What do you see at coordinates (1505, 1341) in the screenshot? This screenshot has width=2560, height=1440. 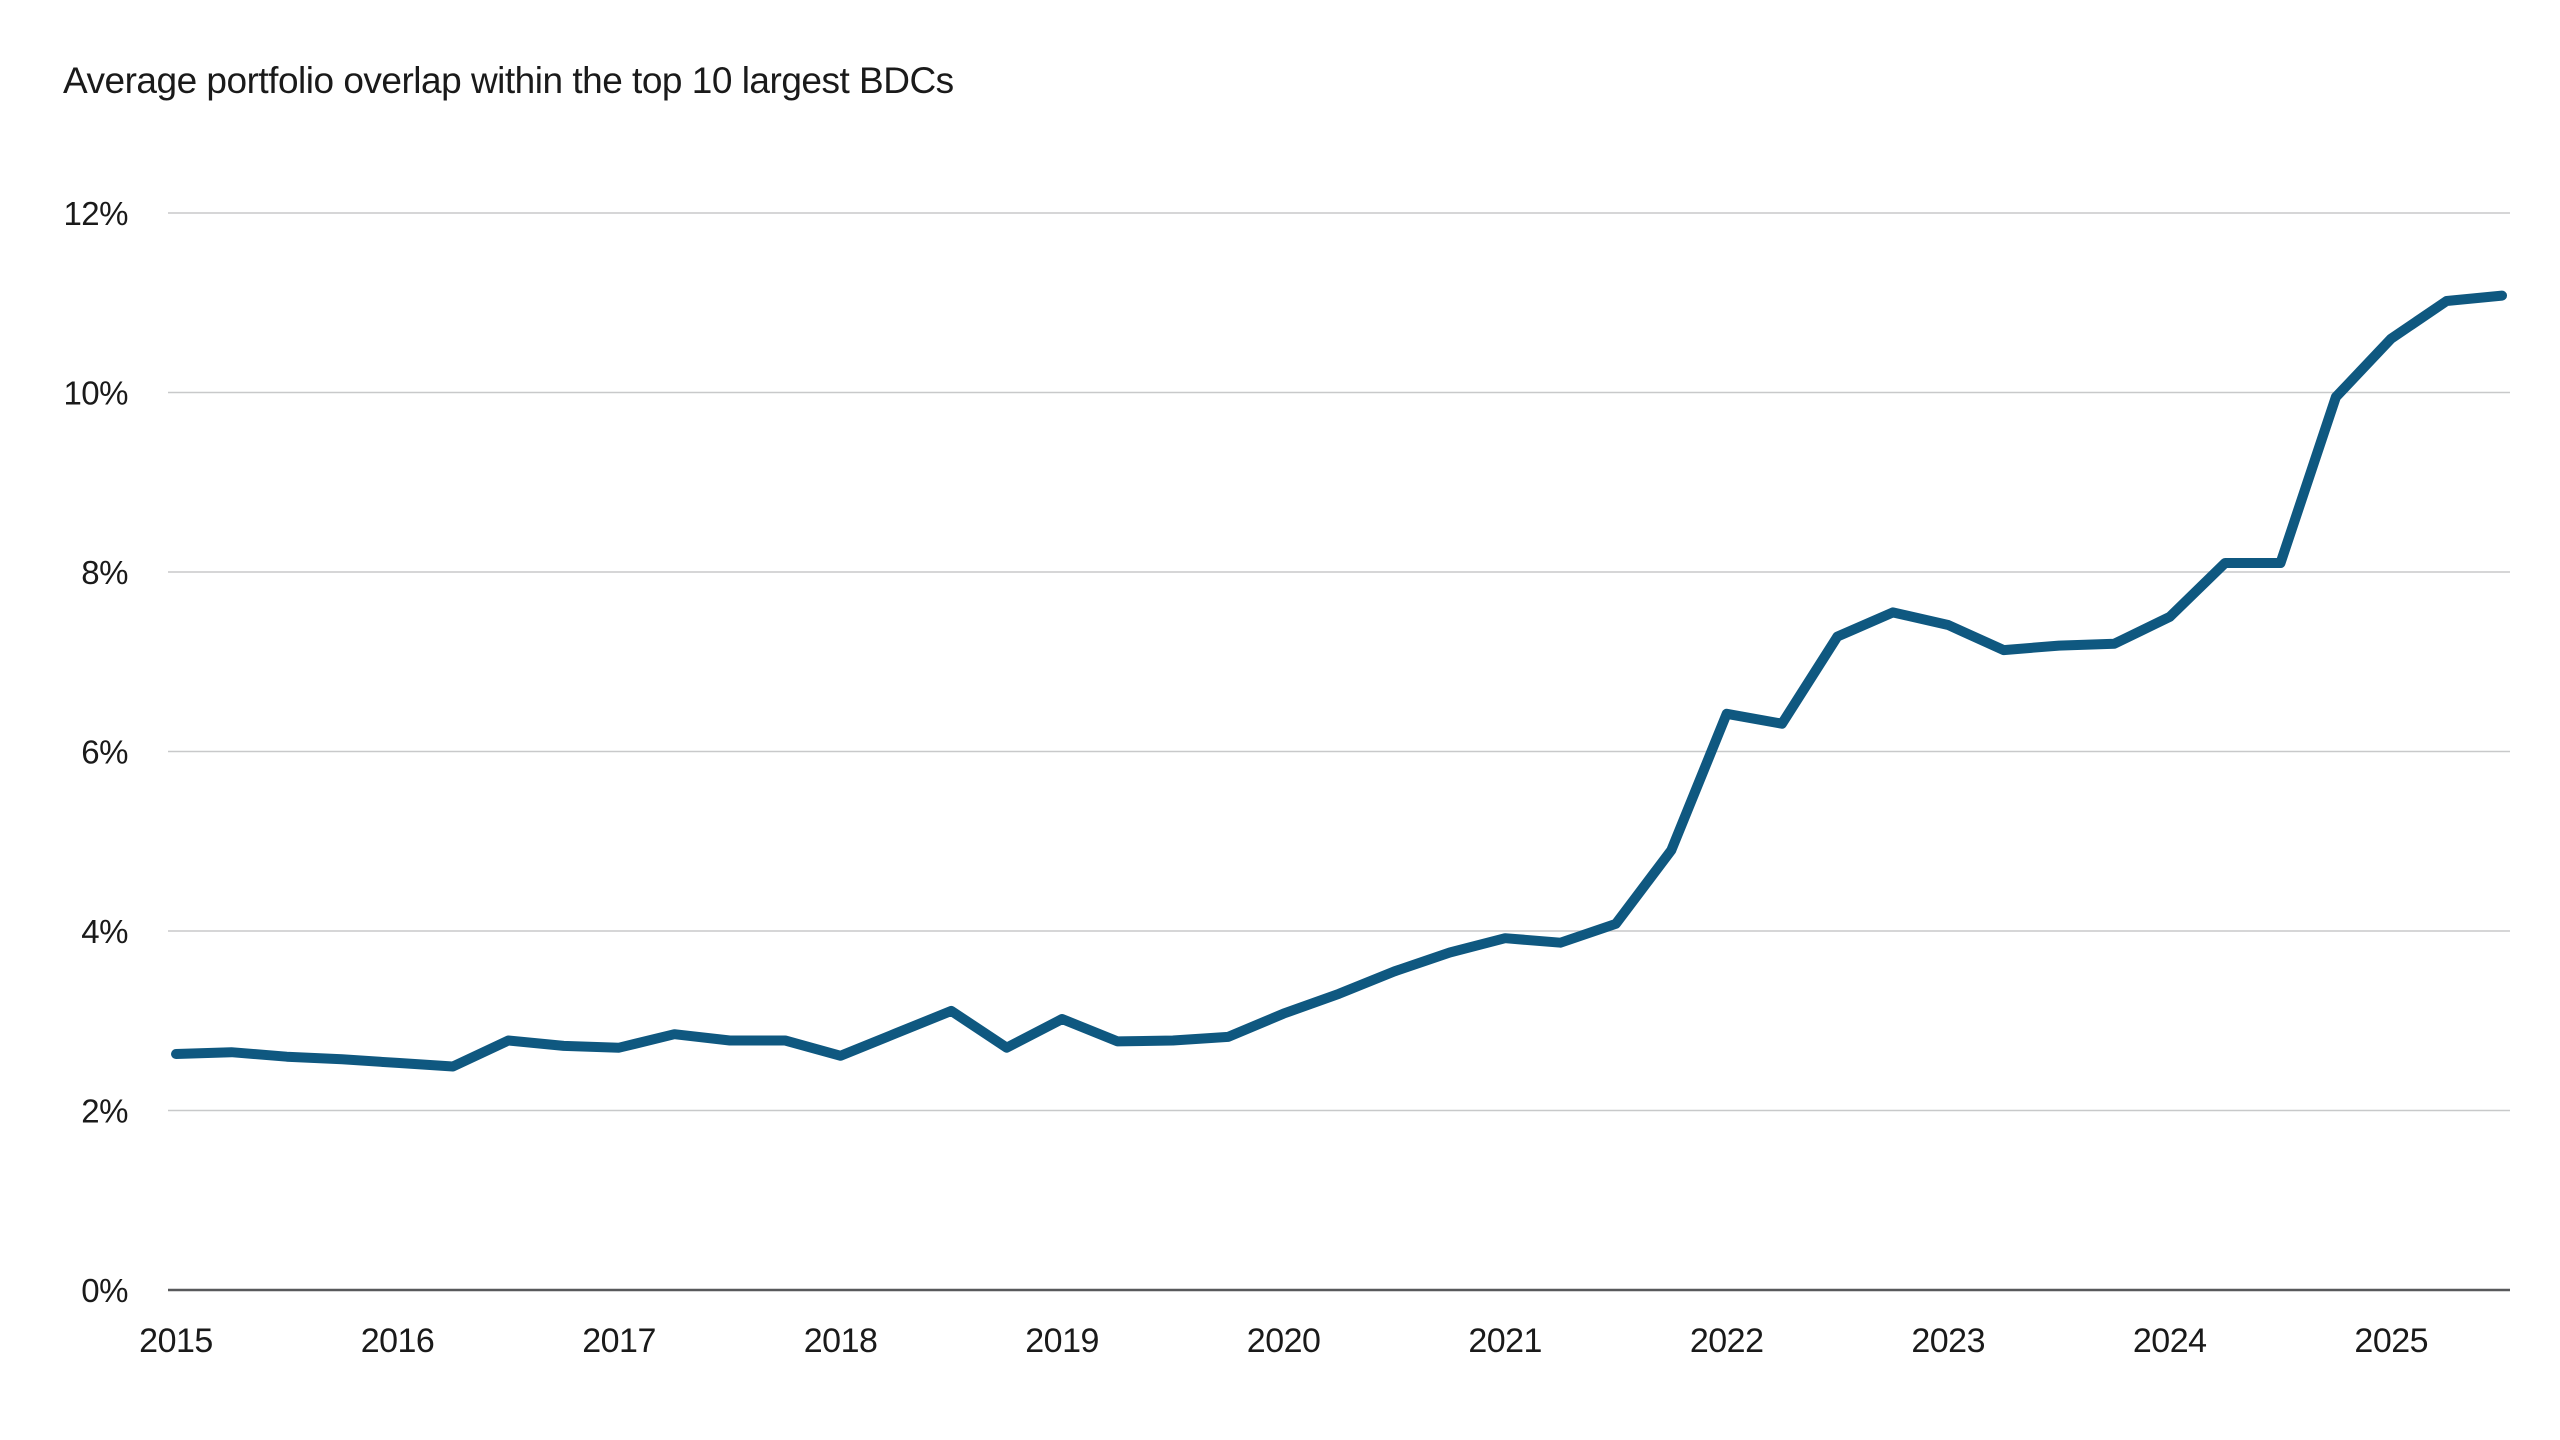 I see `x-axis-tick-2021: 2021` at bounding box center [1505, 1341].